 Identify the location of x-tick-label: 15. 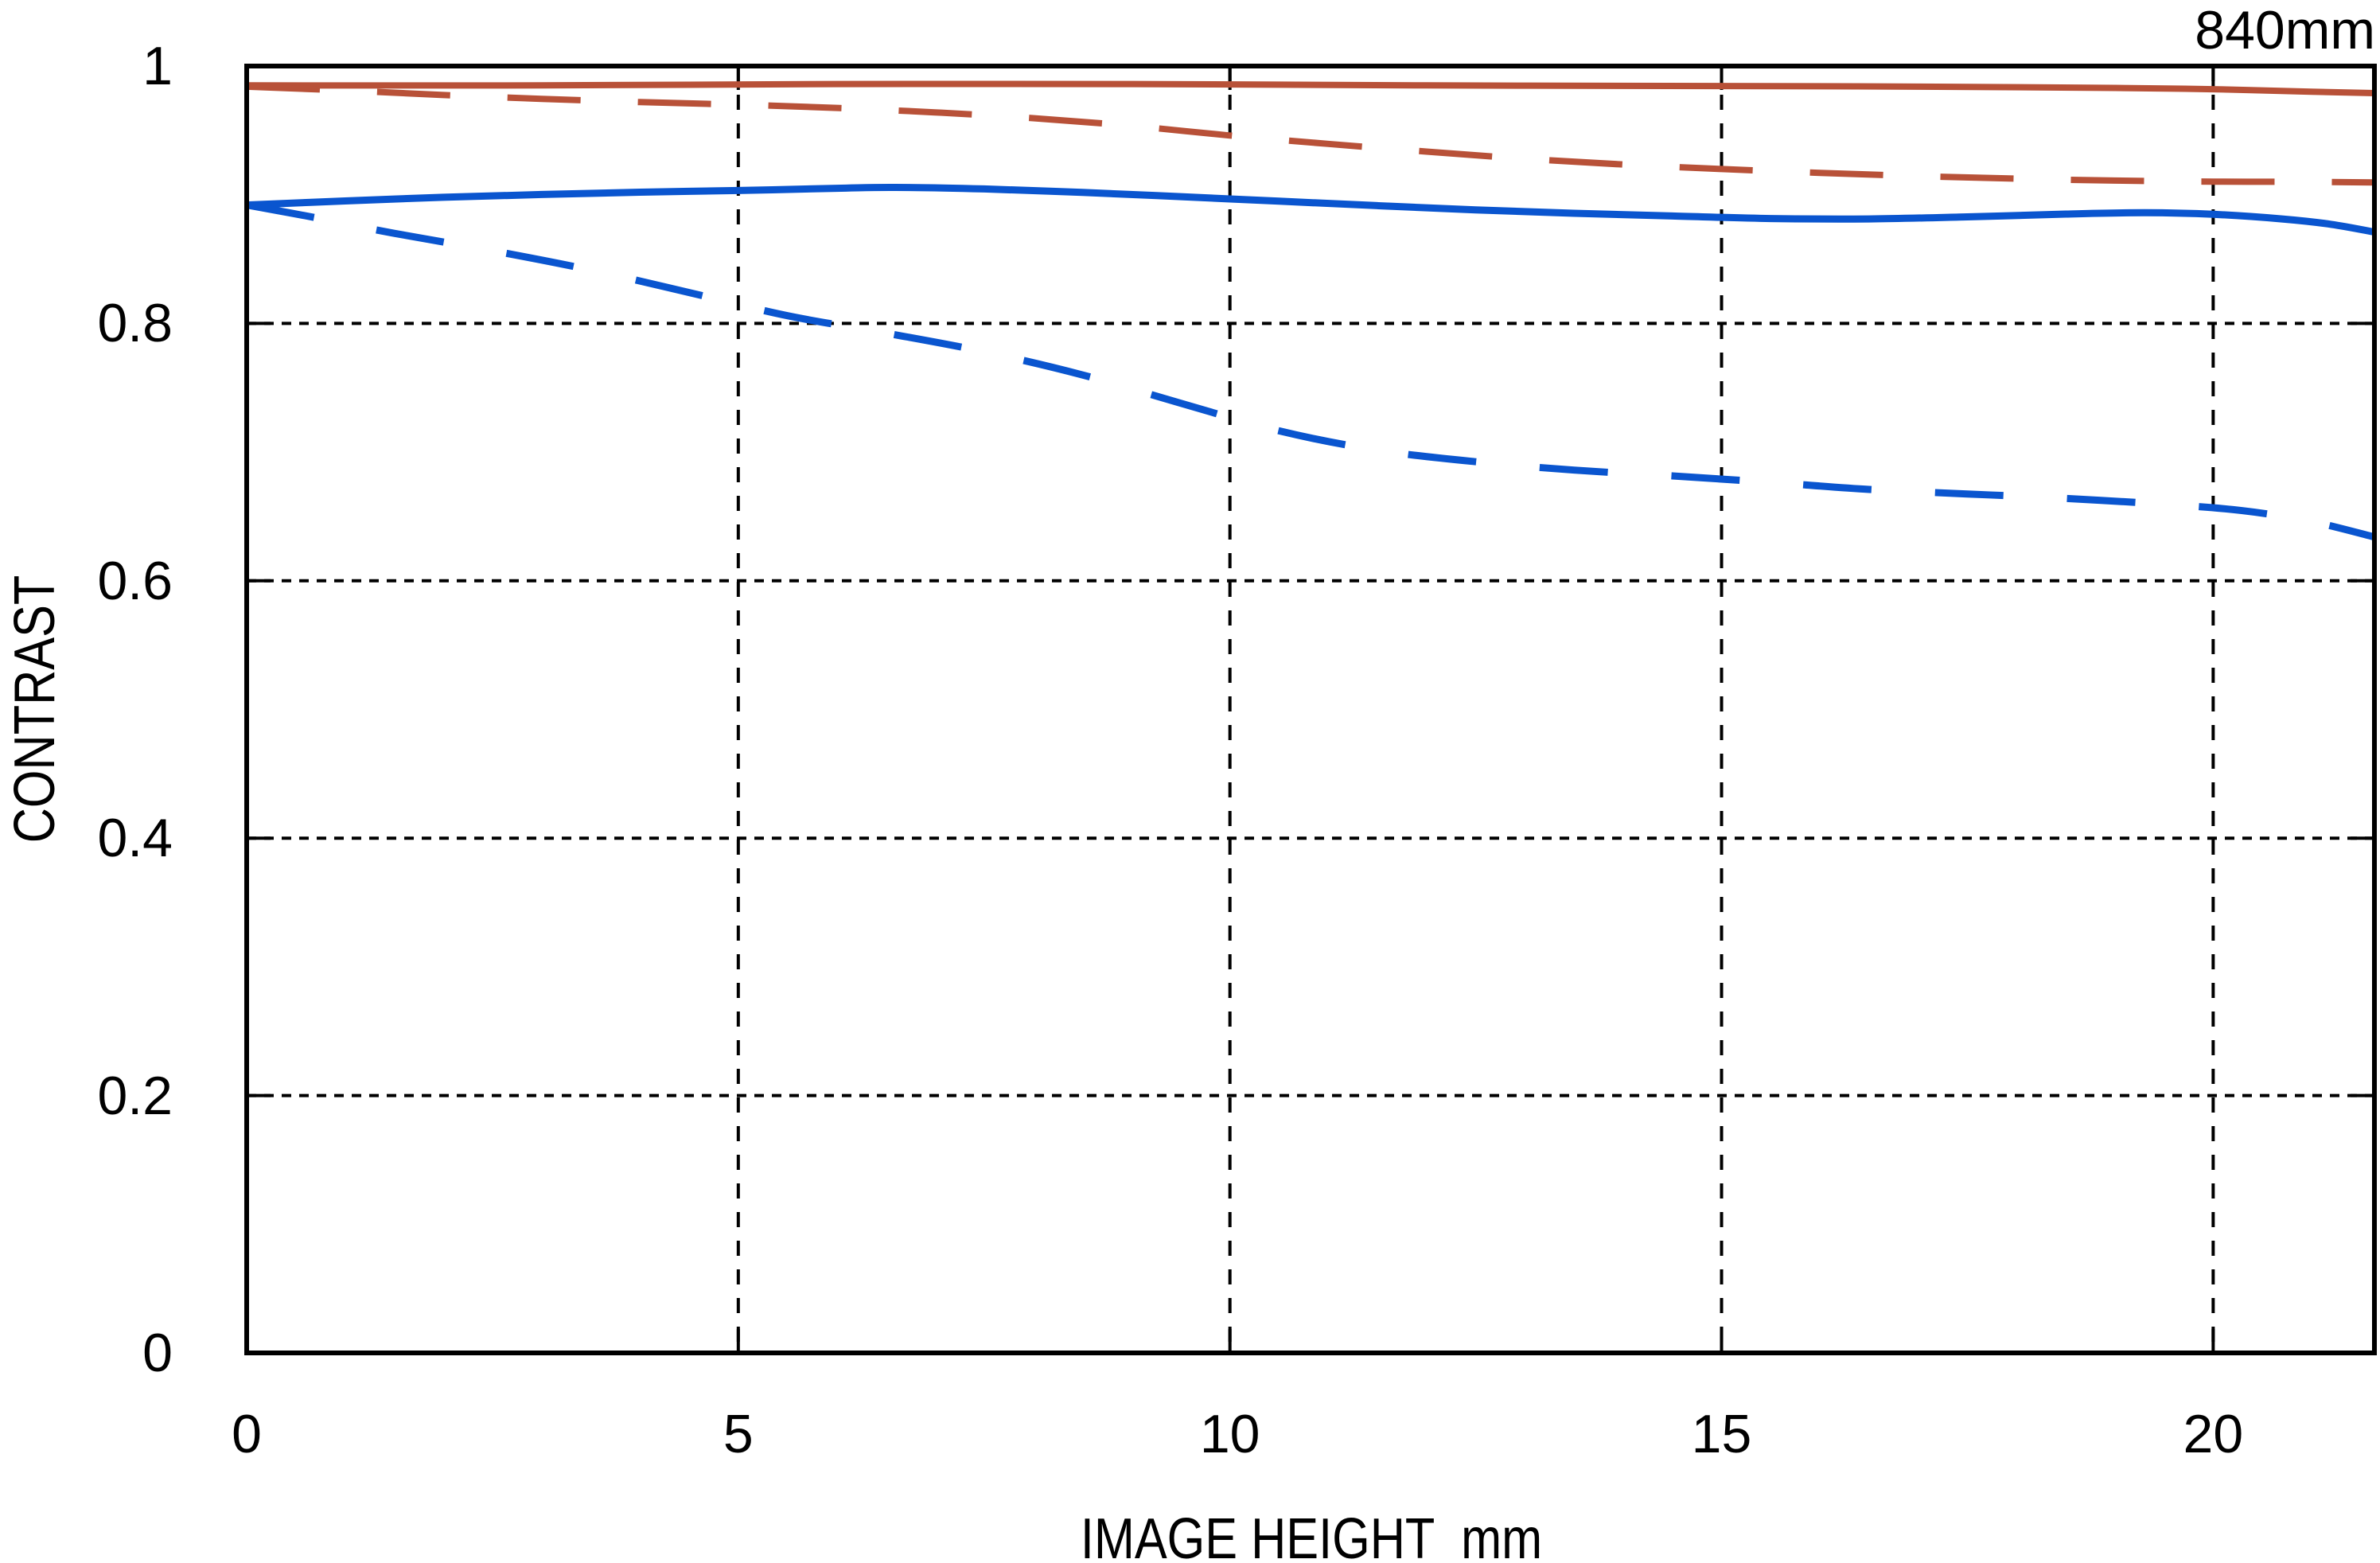
(1721, 1434).